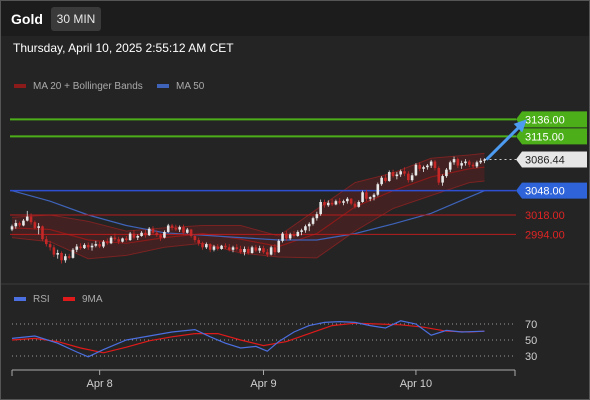 This screenshot has width=590, height=400. What do you see at coordinates (69, 299) in the screenshot?
I see `legend-9ma-swatch` at bounding box center [69, 299].